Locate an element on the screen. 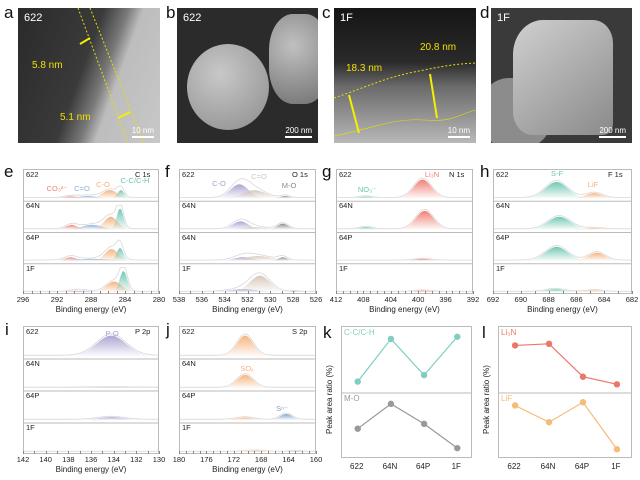  x-tick-label: 526 is located at coordinates (316, 299).